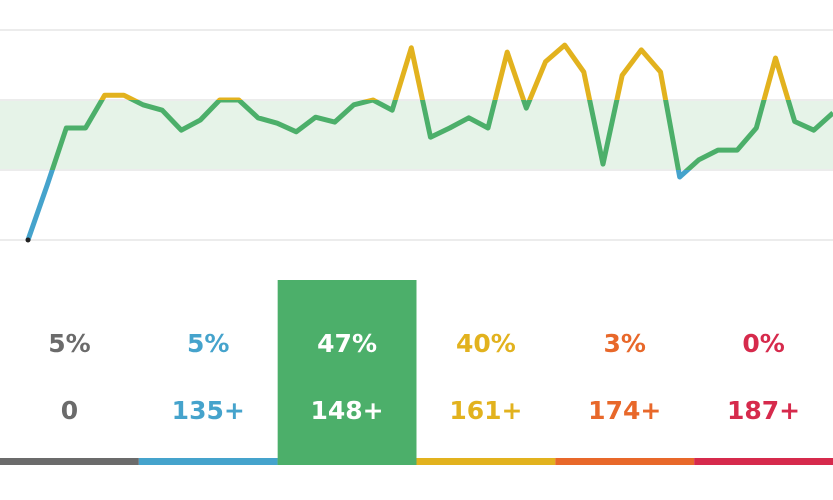 Image resolution: width=833 pixels, height=500 pixels. I want to click on zone-threshold: 174+, so click(624, 410).